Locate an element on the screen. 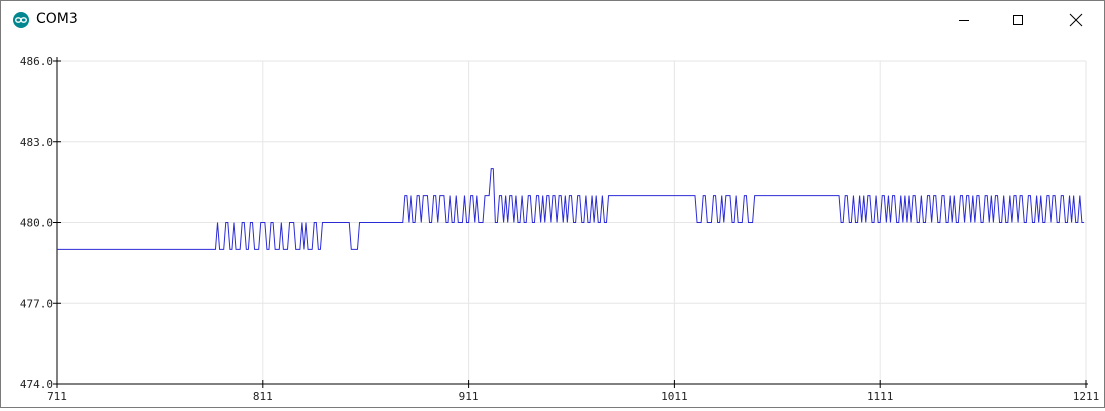  y-axis-ticks: 474.0 477.0 480.0 483.0 486.0 is located at coordinates (40, 223).